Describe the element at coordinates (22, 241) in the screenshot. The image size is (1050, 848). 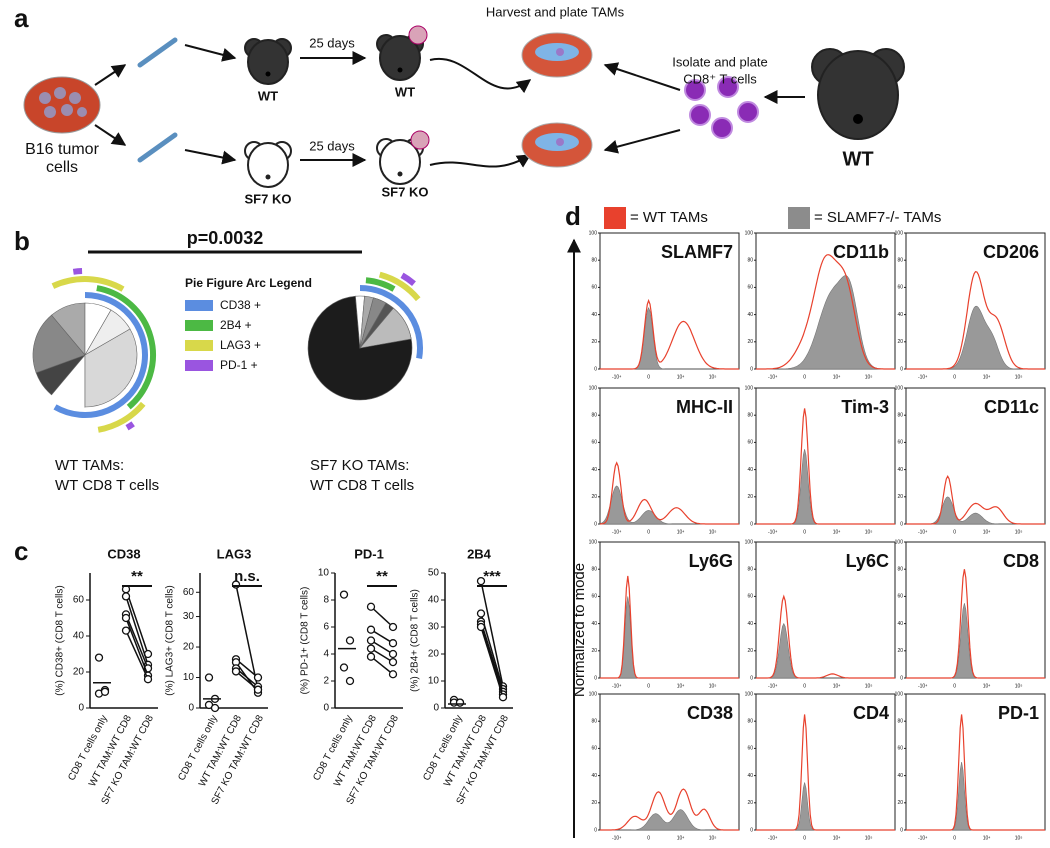
I see `panel-letter: b` at that location.